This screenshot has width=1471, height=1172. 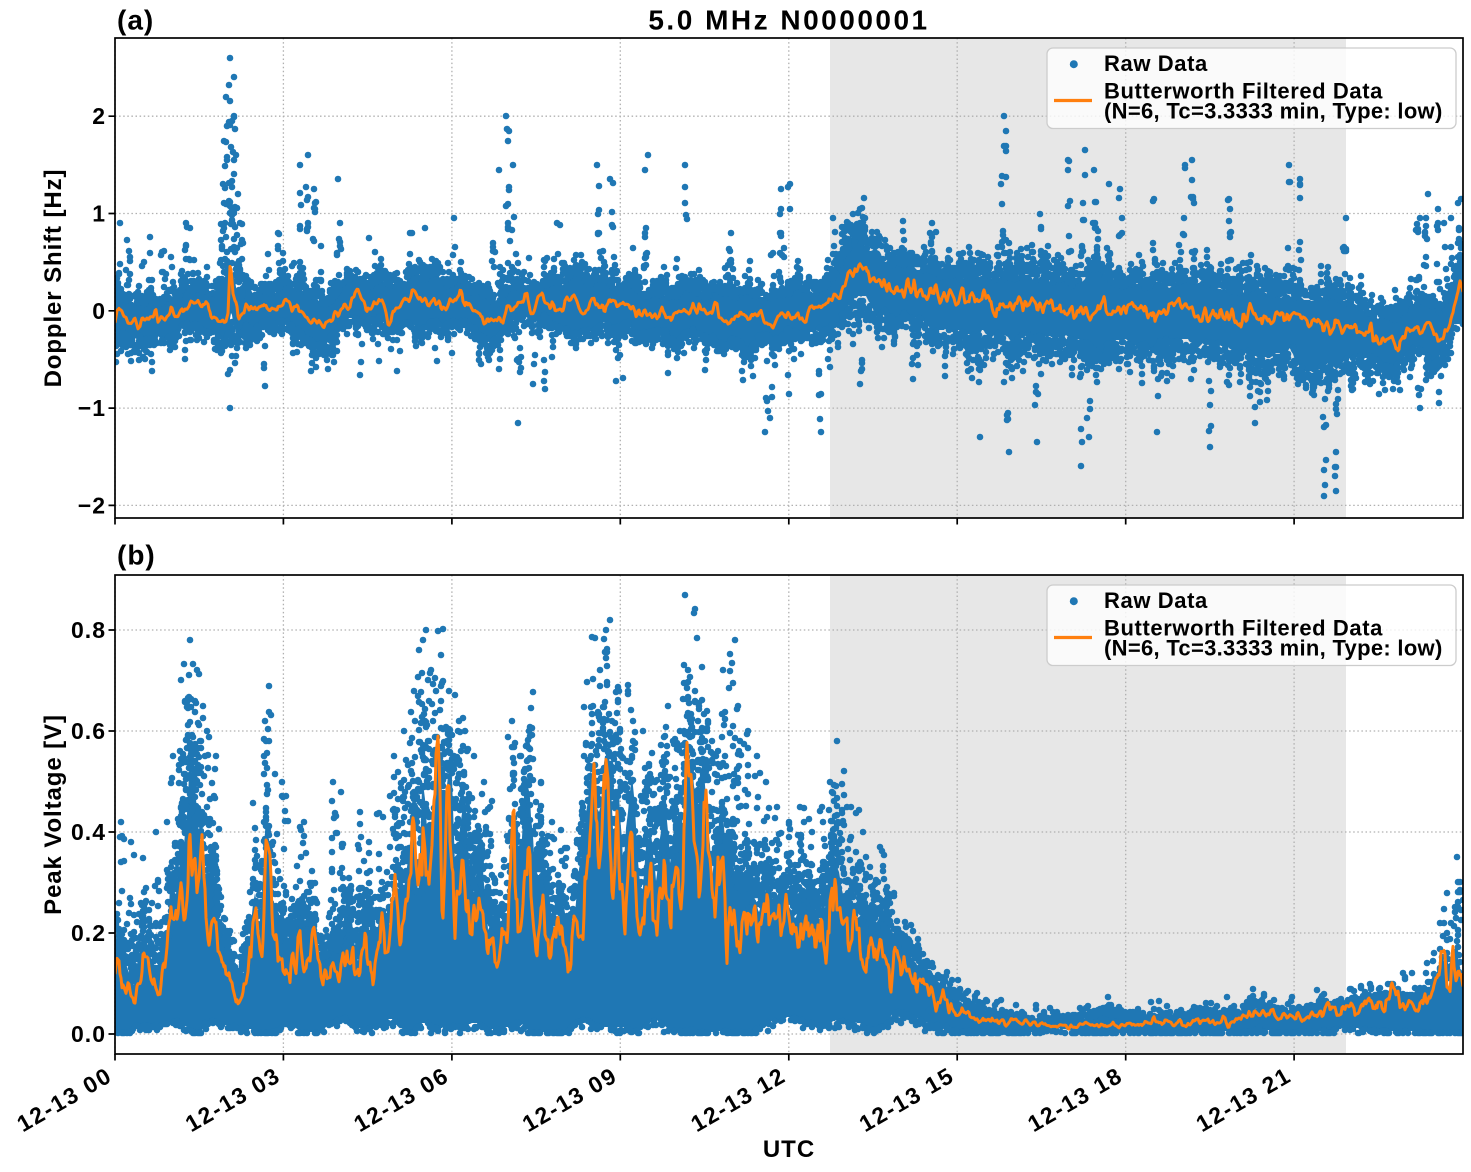 What do you see at coordinates (88, 731) in the screenshot?
I see `svg-text: 0.6` at bounding box center [88, 731].